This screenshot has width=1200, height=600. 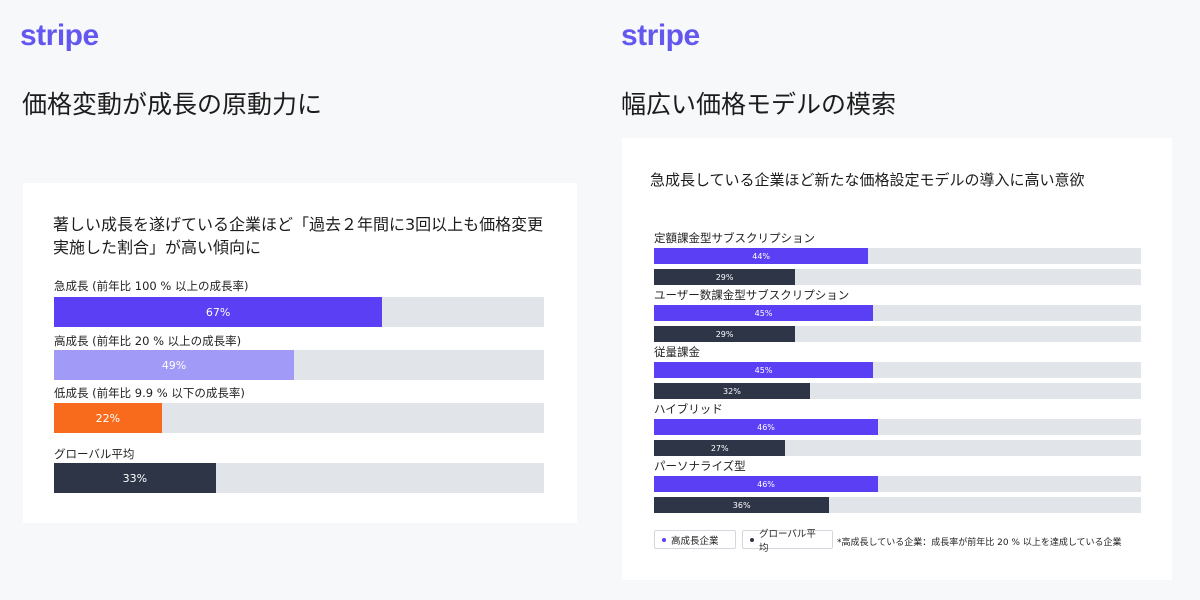 I want to click on footnote: *高成長している企業：成長率が前年比 20 % 以上を達成している企業, so click(x=979, y=543).